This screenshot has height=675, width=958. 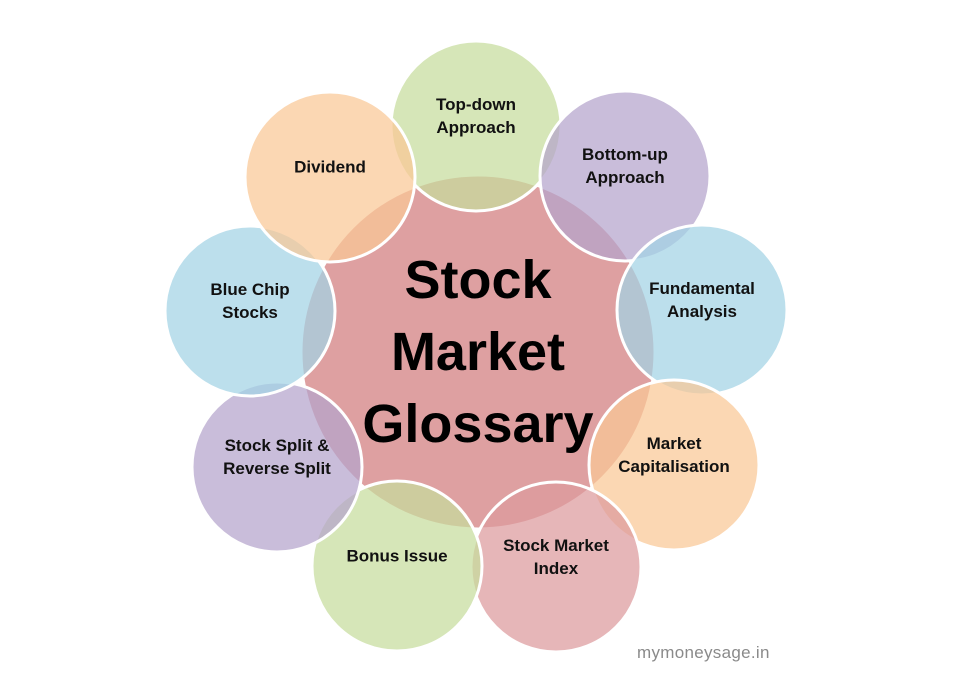 I want to click on label-top-down-approach-line: Top-down, so click(x=476, y=104).